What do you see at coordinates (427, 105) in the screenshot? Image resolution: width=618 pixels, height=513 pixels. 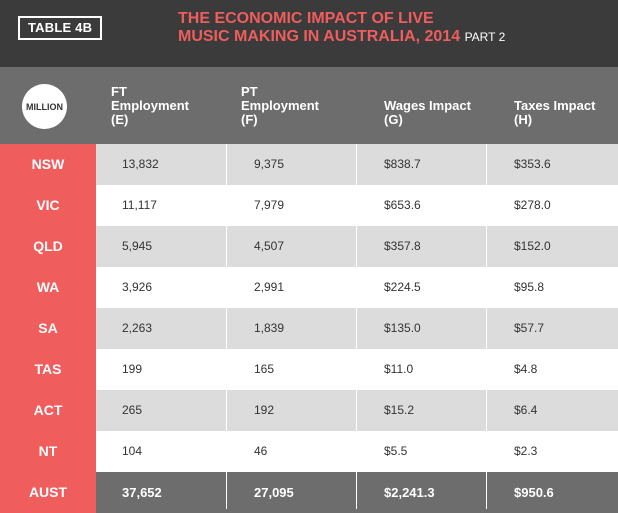 I see `column-header-line: Wages Impact` at bounding box center [427, 105].